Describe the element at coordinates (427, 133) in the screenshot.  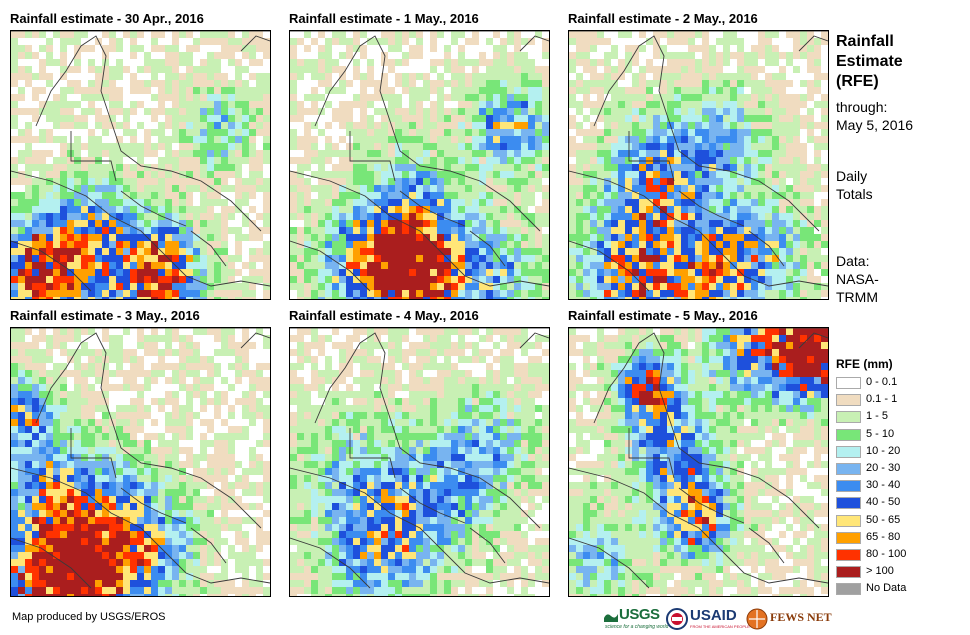
I see `border-line` at that location.